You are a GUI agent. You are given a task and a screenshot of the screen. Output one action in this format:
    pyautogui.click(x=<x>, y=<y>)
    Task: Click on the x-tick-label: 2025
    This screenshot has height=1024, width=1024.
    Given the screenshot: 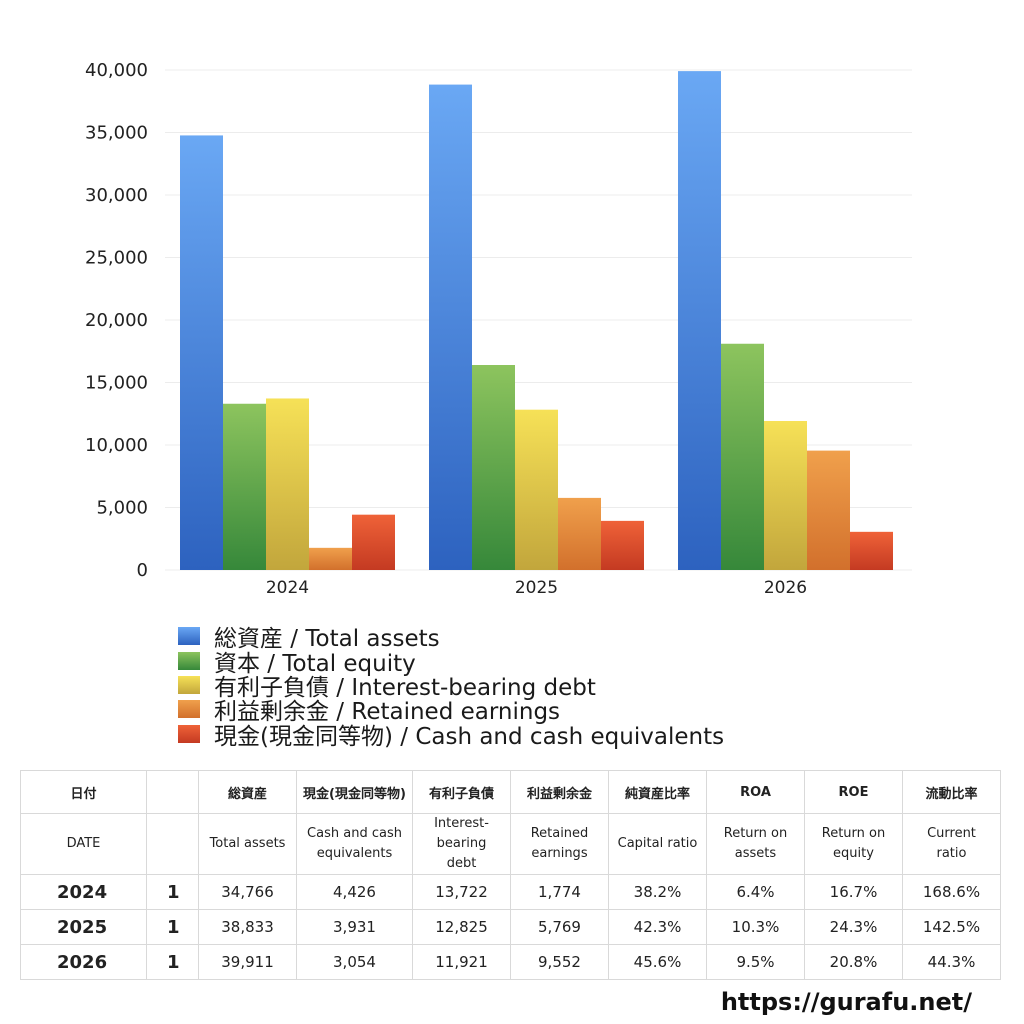 What is the action you would take?
    pyautogui.click(x=536, y=588)
    